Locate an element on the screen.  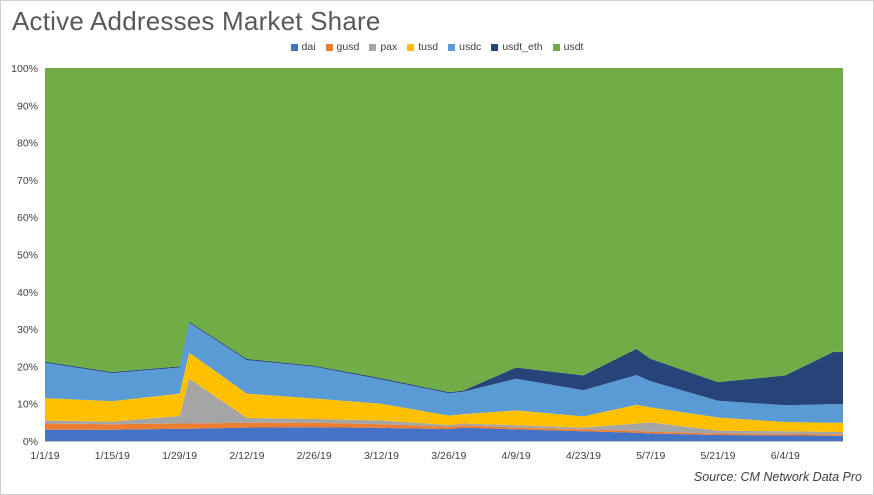
y-tick-label: 80% is located at coordinates (27, 144).